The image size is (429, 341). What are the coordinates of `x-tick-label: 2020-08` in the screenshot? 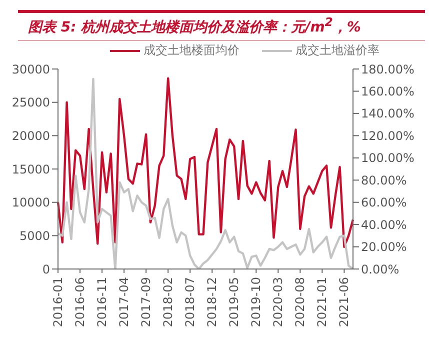 It's located at (300, 301).